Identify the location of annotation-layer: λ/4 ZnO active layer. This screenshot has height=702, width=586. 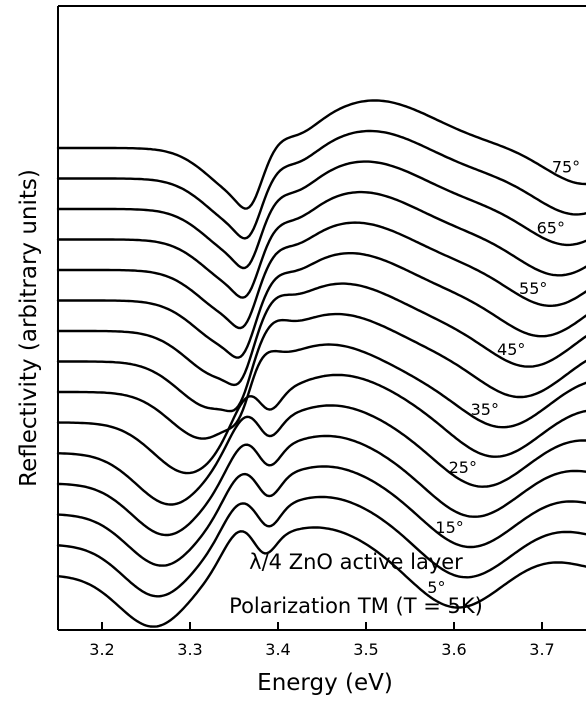
(356, 562).